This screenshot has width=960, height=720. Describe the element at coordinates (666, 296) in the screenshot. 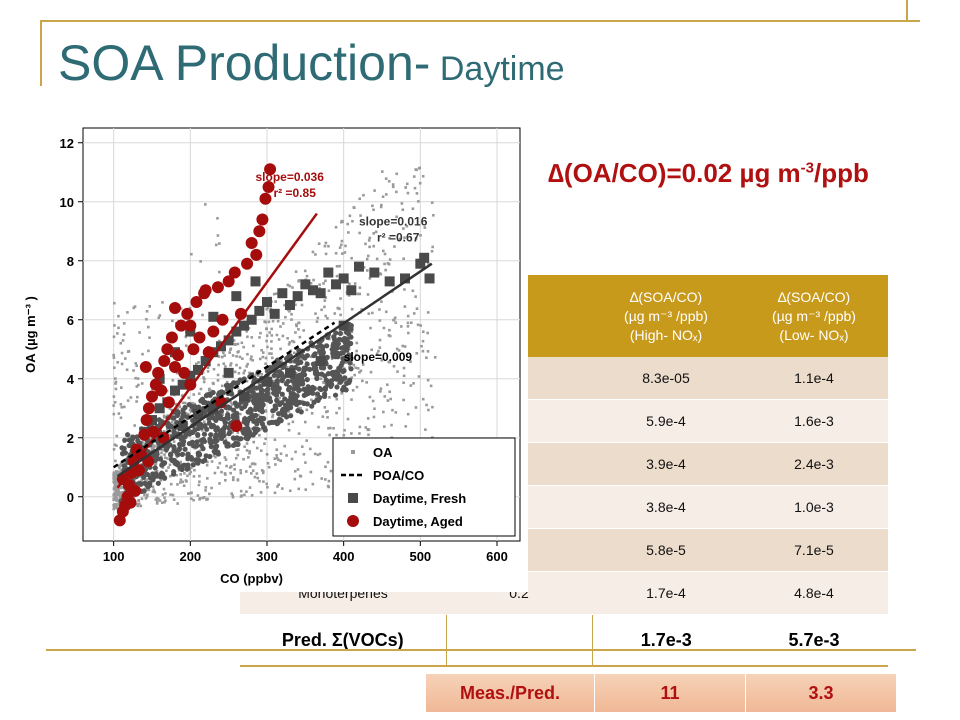

I see `table-header-line: ∆(SOA/CO)` at that location.